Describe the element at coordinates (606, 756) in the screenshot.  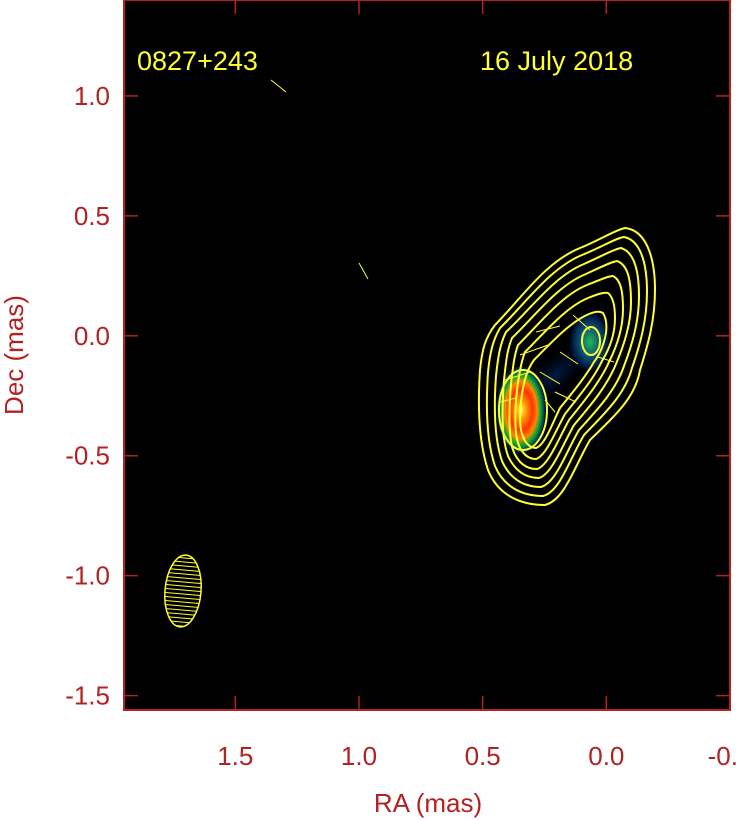
I see `x-tick-label: 0.0` at that location.